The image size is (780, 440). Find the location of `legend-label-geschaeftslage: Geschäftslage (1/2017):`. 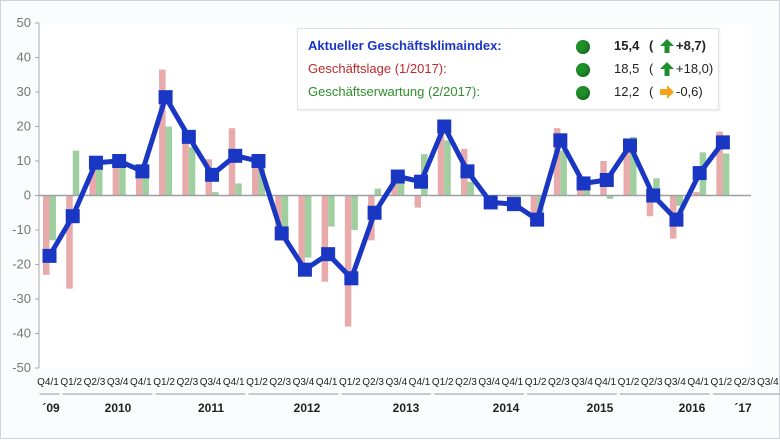

legend-label-geschaeftslage: Geschäftslage (1/2017): is located at coordinates (377, 68).